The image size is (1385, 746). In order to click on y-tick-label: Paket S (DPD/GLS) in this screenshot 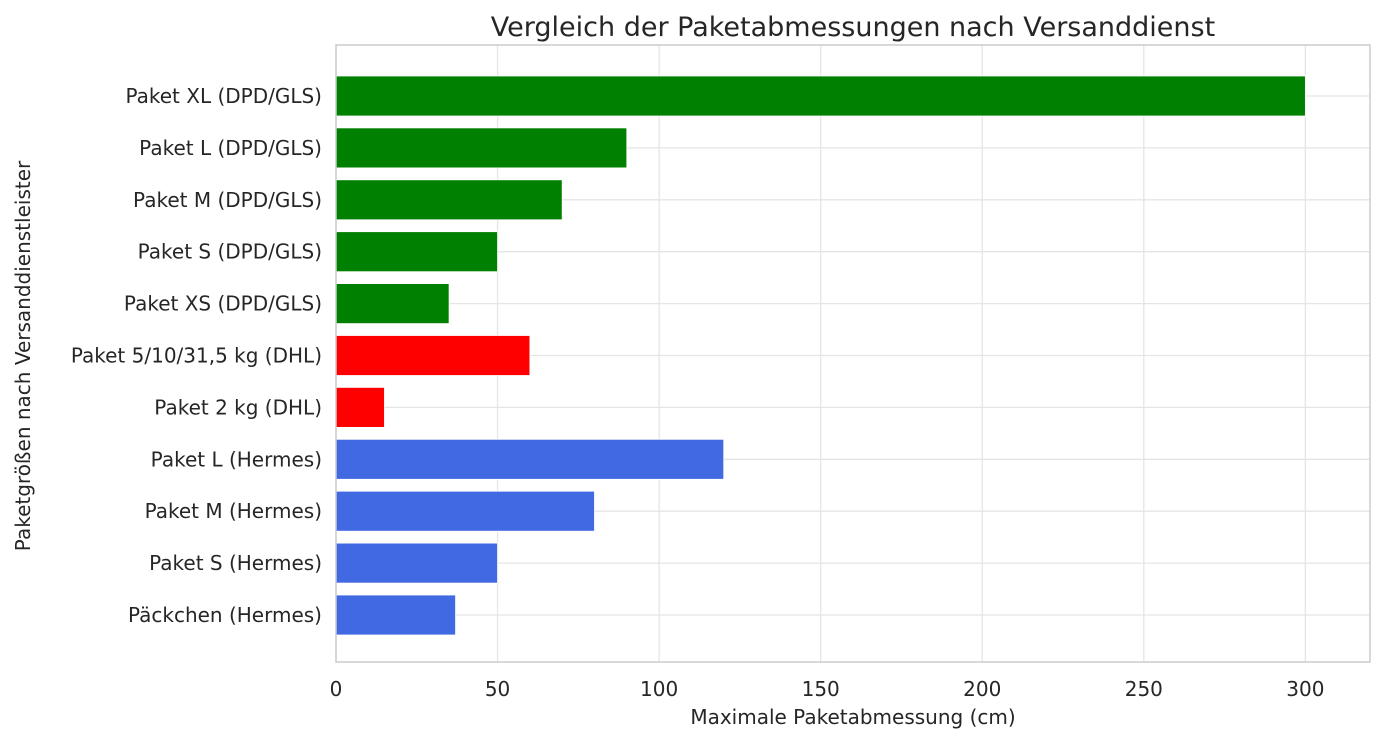, I will do `click(230, 252)`.